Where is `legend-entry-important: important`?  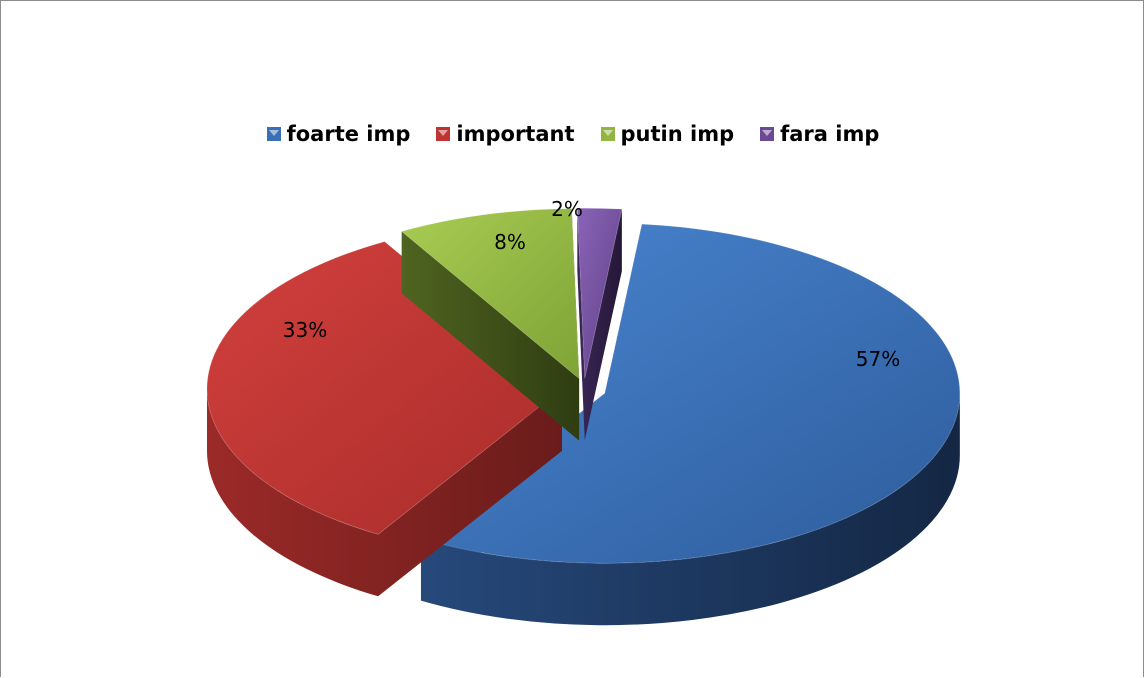
legend-entry-important: important is located at coordinates (505, 134).